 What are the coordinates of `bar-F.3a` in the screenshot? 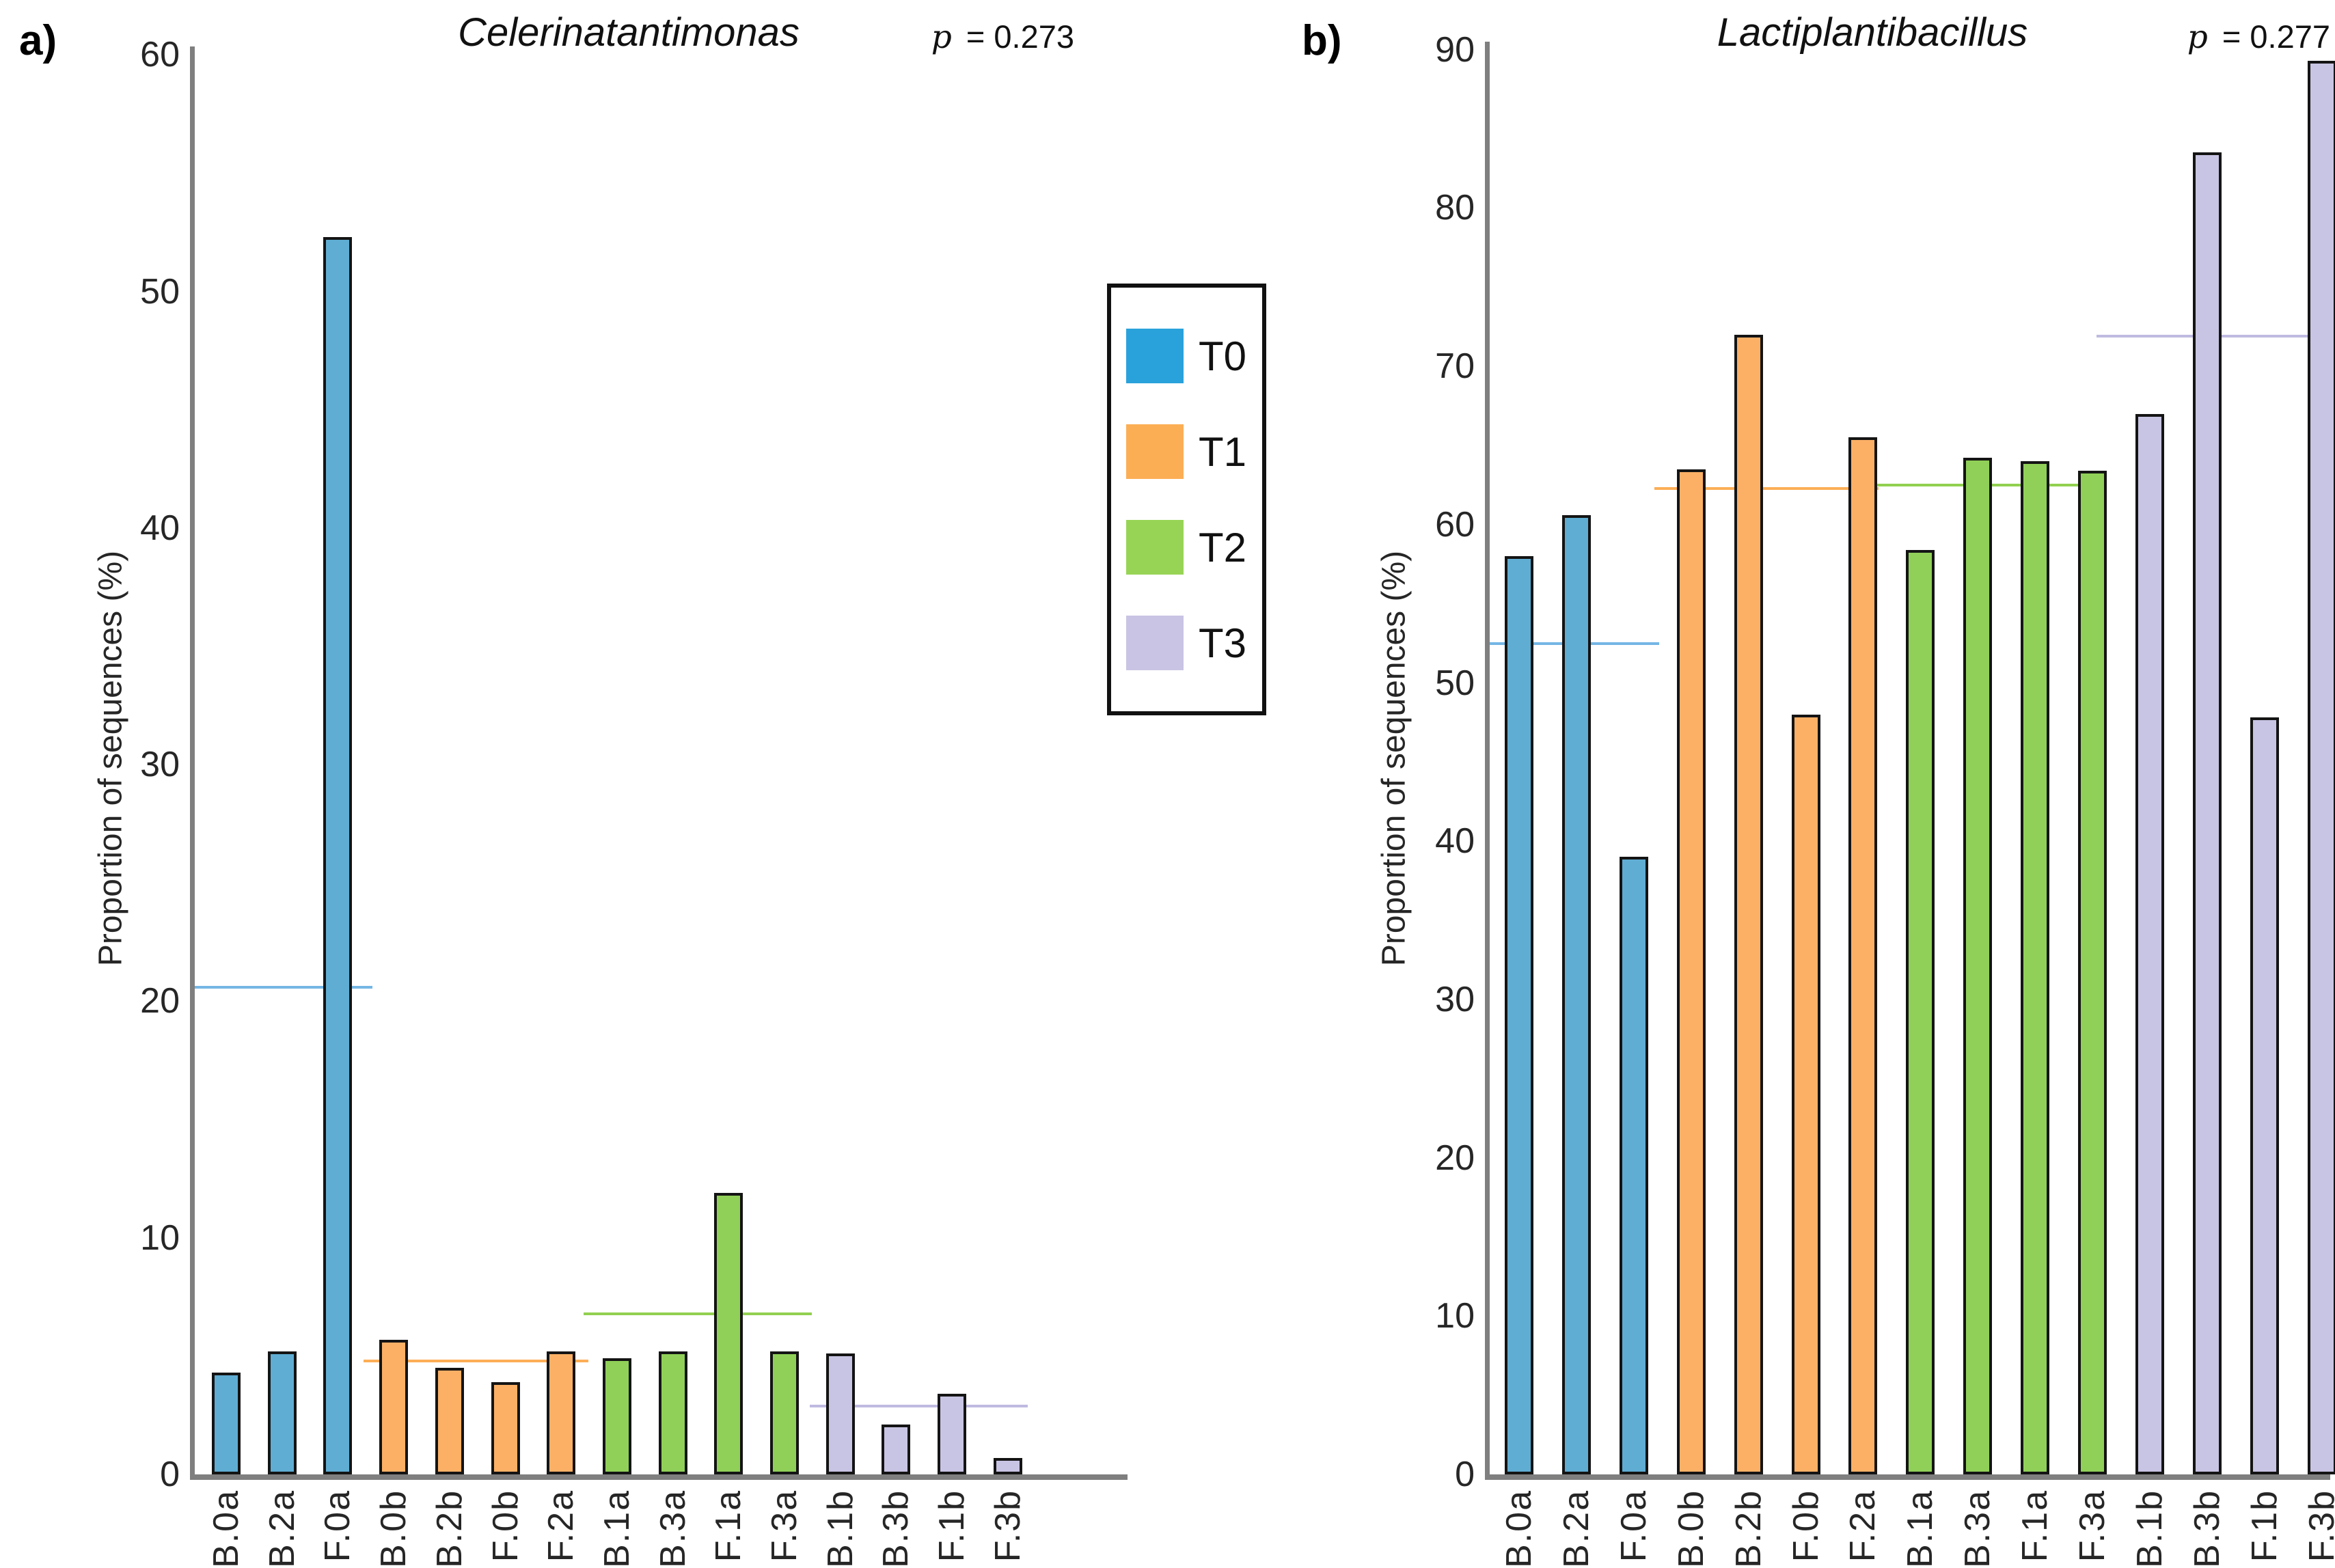 It's located at (784, 1413).